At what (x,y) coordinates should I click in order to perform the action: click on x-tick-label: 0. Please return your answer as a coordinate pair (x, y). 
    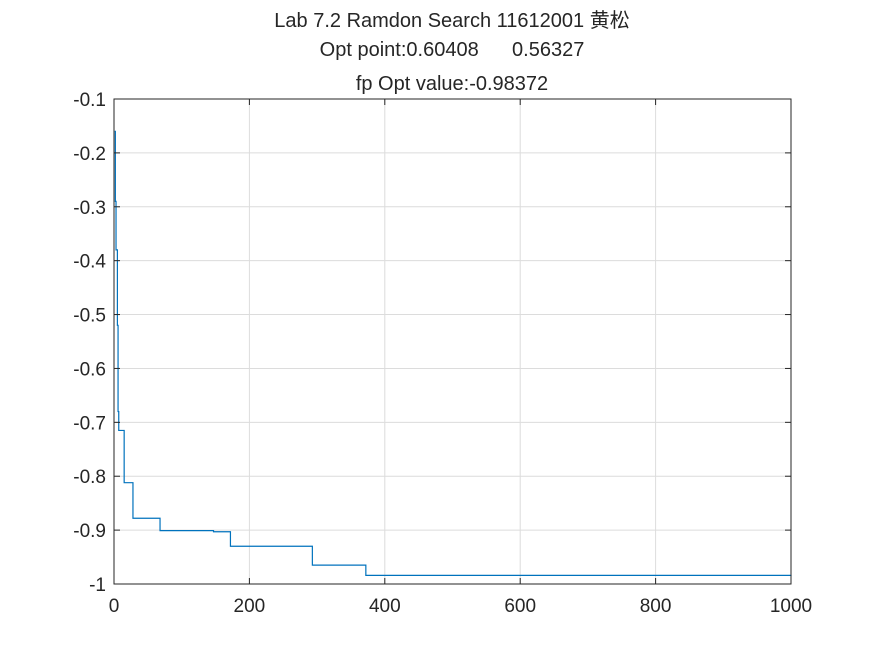
    Looking at the image, I should click on (114, 606).